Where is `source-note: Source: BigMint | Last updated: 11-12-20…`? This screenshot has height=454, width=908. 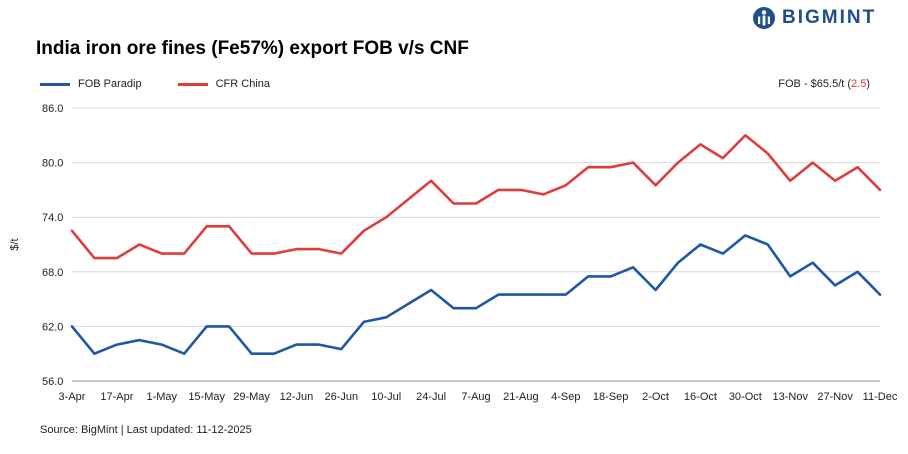 source-note: Source: BigMint | Last updated: 11-12-20… is located at coordinates (146, 430).